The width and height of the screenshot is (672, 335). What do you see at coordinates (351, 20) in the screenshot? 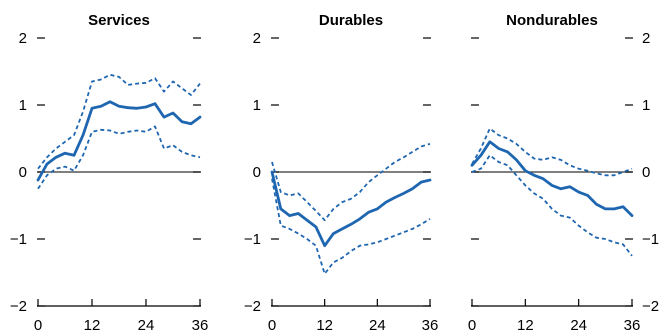
I see `chart-title: Durables` at bounding box center [351, 20].